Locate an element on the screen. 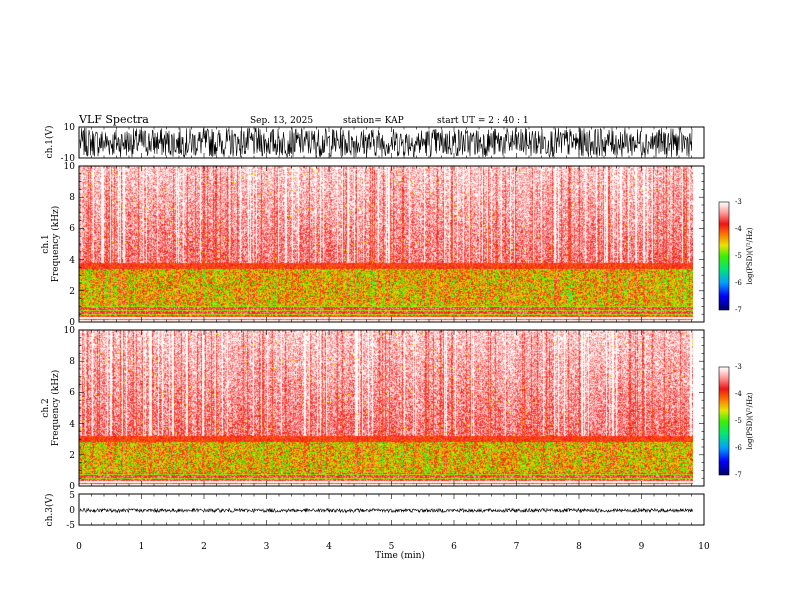 This screenshot has height=612, width=792. ch2-ytick-8: 8 is located at coordinates (72, 362).